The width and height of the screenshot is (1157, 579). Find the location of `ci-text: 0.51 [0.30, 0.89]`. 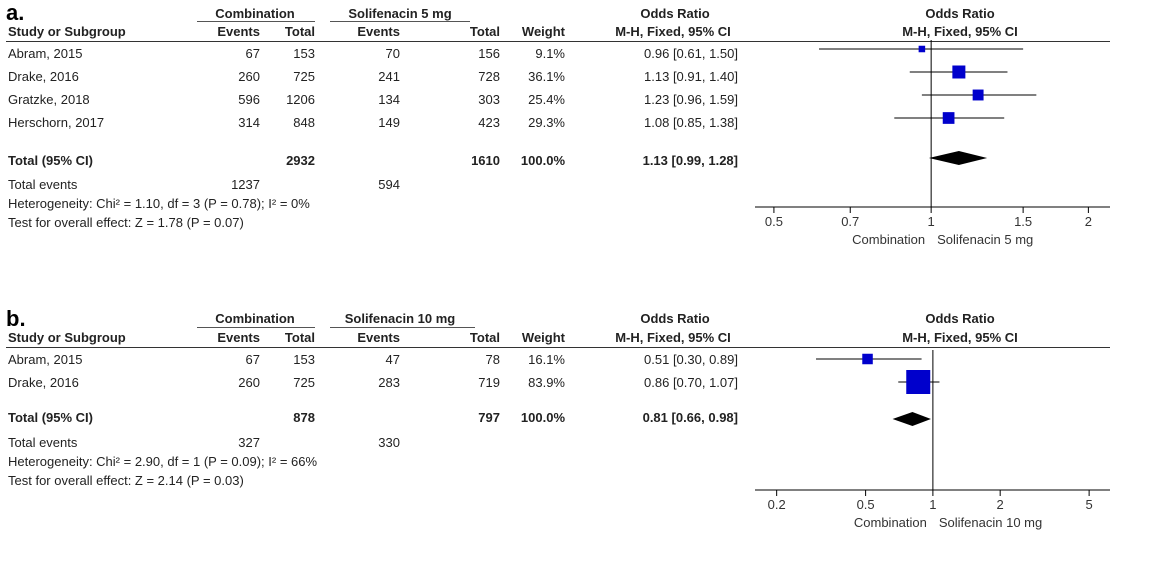

ci-text: 0.51 [0.30, 0.89] is located at coordinates (691, 359).